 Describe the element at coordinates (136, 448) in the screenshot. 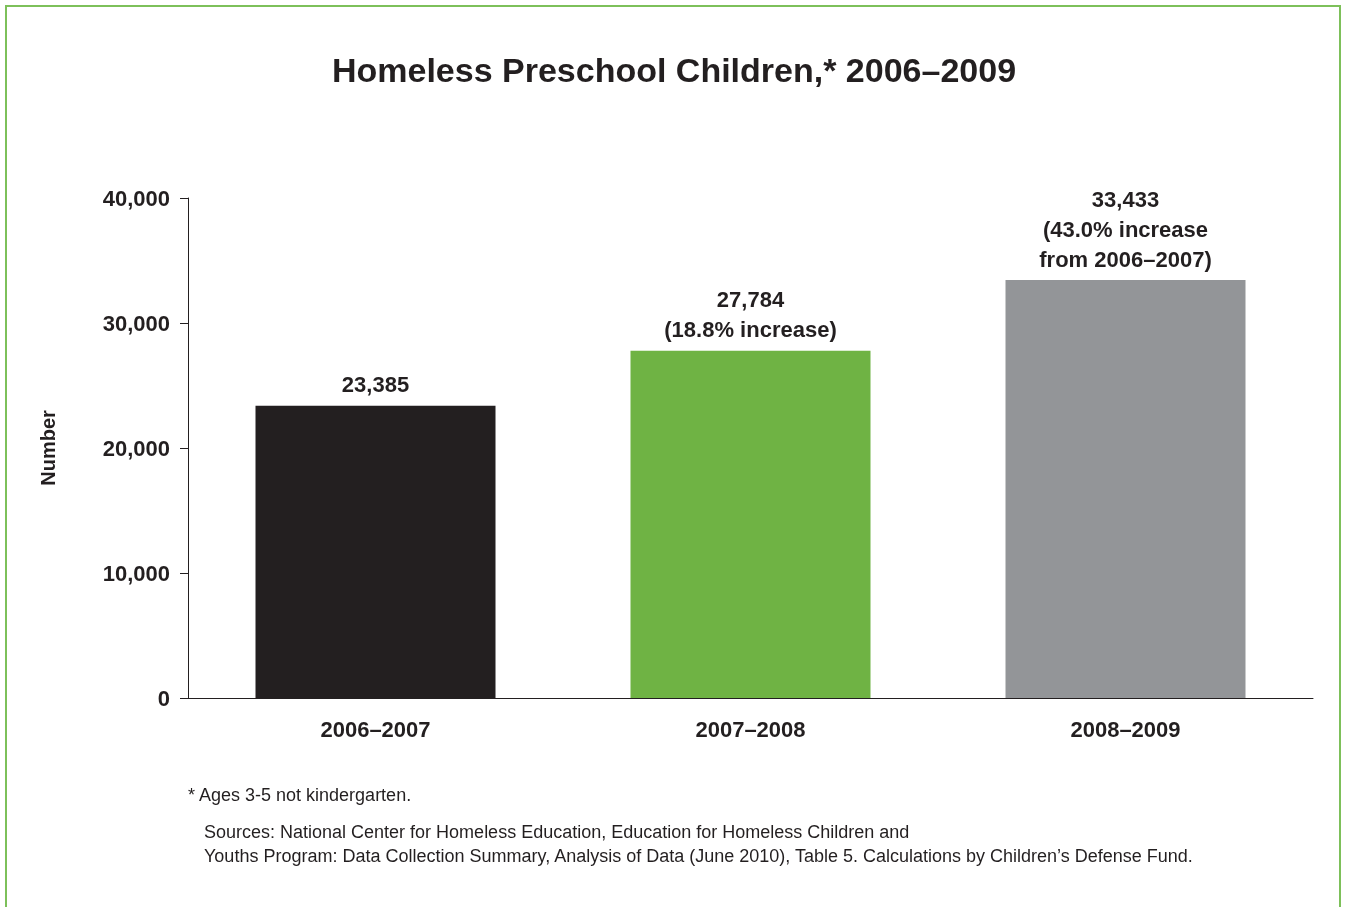

I see `y-tick-label: 20,000` at that location.